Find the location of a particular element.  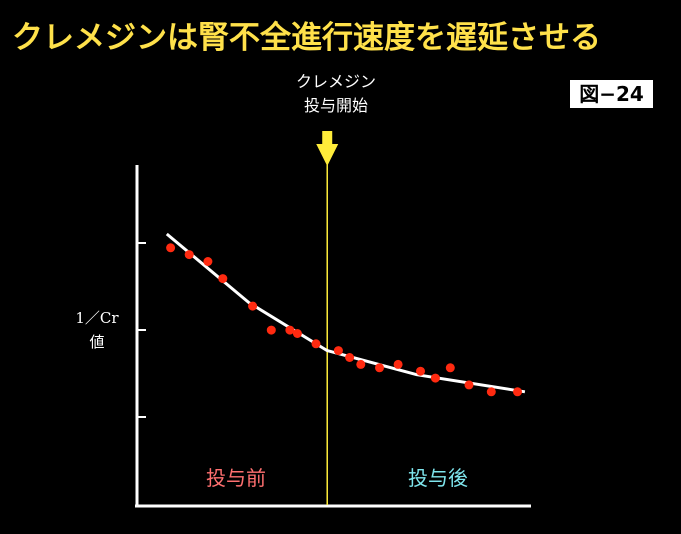

figure-label: 図−24 is located at coordinates (611, 94).